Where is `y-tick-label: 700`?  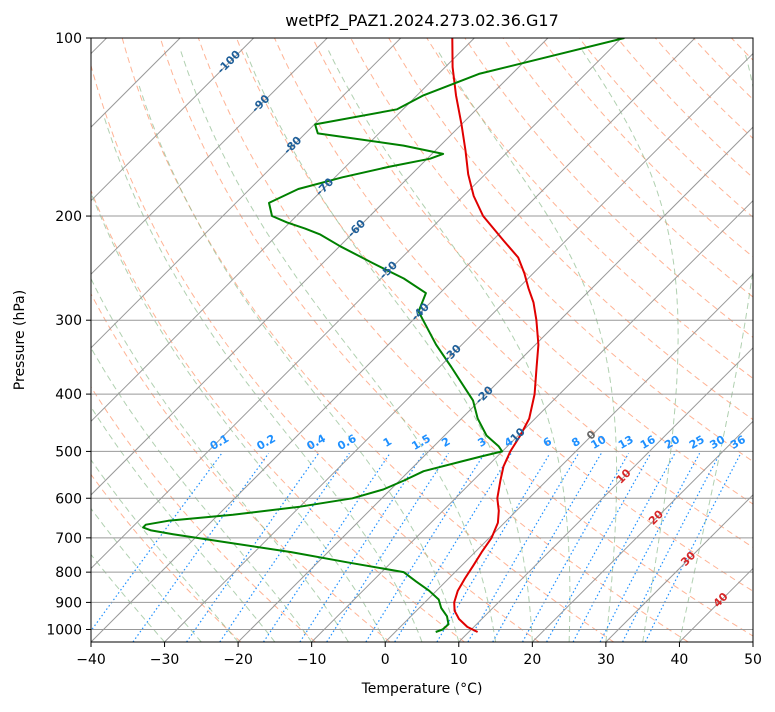 y-tick-label: 700 is located at coordinates (68, 539).